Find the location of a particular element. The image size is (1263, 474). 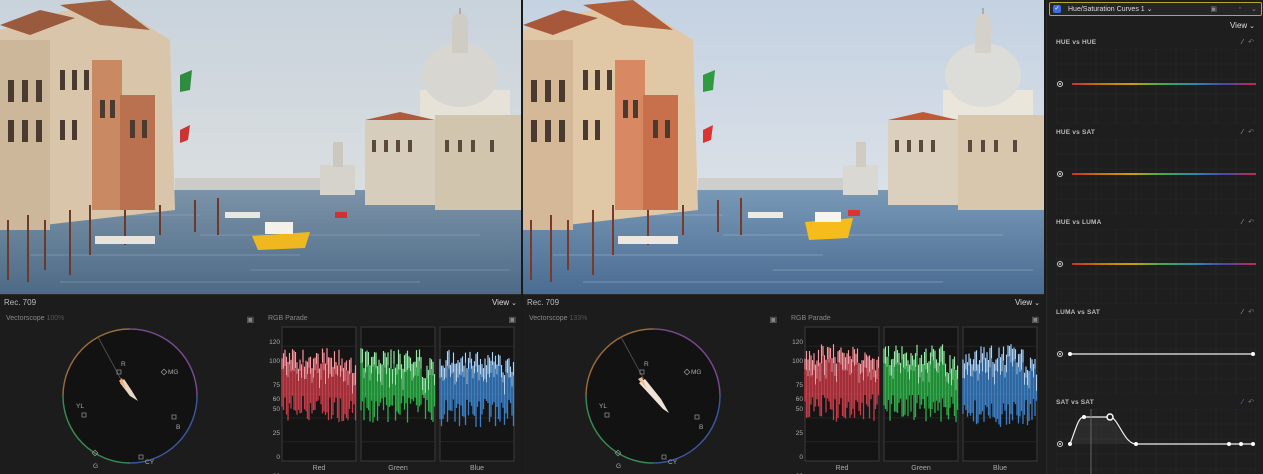

curve-title: LUMA vs SAT is located at coordinates (1078, 312).